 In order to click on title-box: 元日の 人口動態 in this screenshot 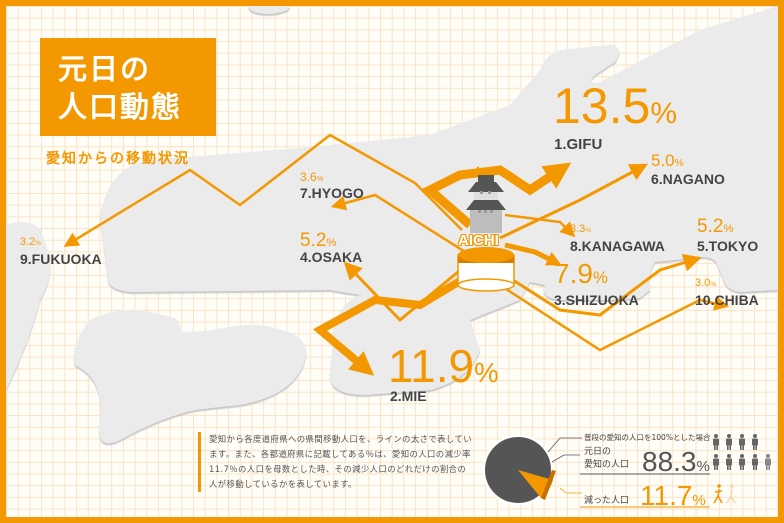, I will do `click(128, 87)`.